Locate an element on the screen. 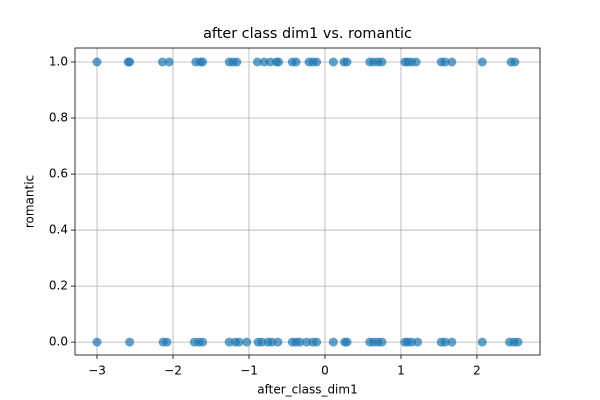 Image resolution: width=600 pixels, height=400 pixels. y-tick-label: 0.6 is located at coordinates (58, 174).